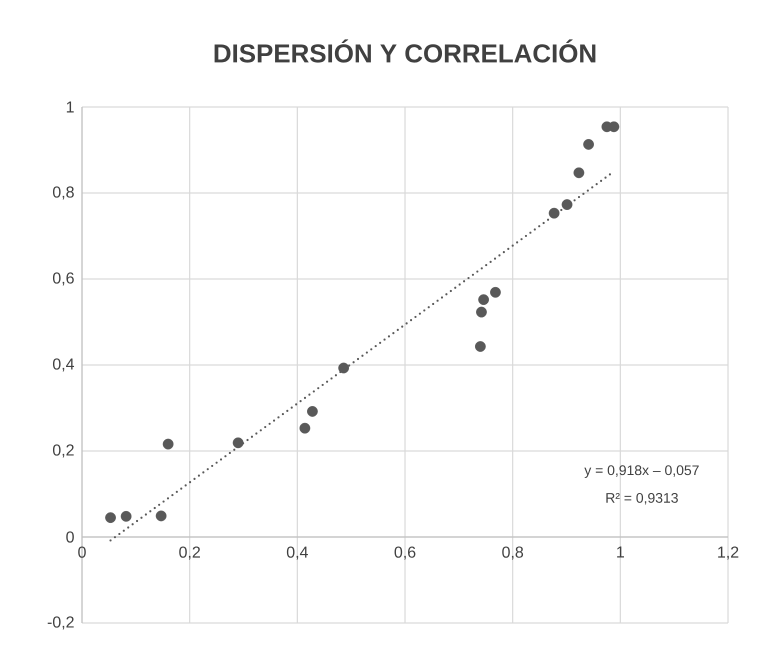  Describe the element at coordinates (70, 106) in the screenshot. I see `y-tick-label: 1` at that location.